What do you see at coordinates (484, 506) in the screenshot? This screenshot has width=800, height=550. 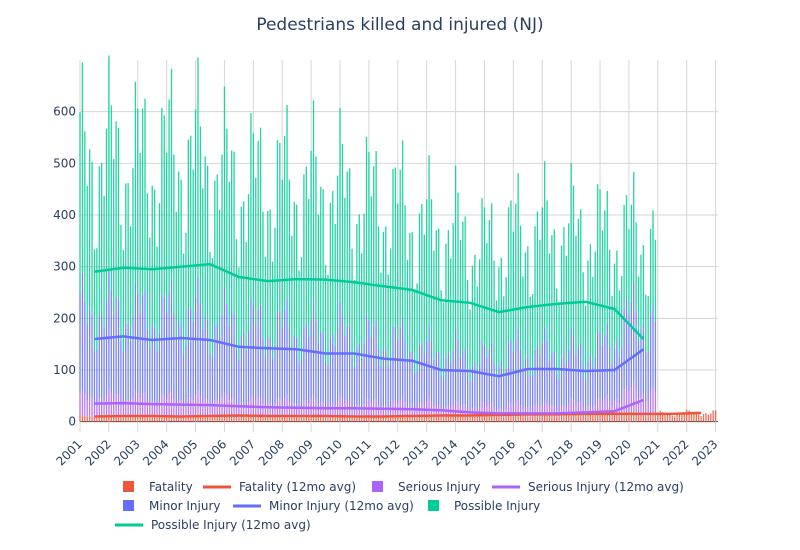 I see `legend-item: Possible Injury` at bounding box center [484, 506].